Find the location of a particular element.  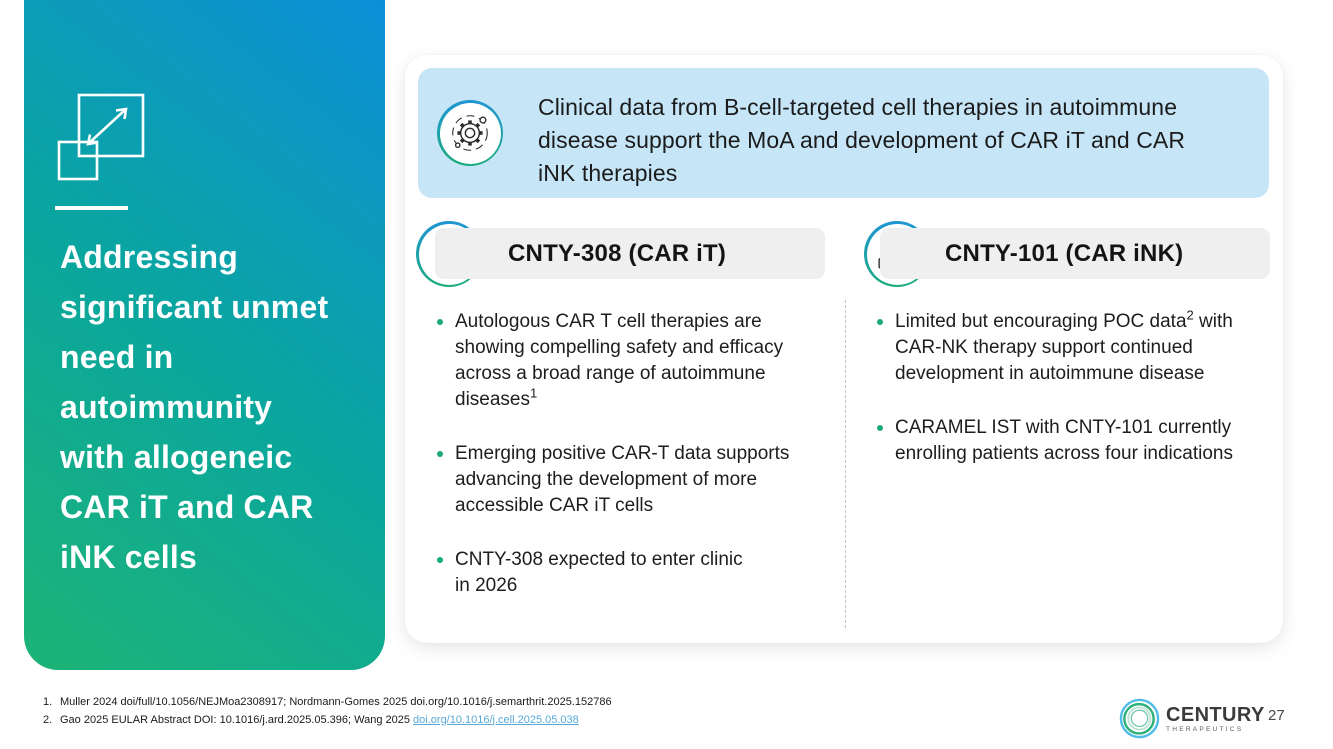

page-number: 27 is located at coordinates (1276, 715).